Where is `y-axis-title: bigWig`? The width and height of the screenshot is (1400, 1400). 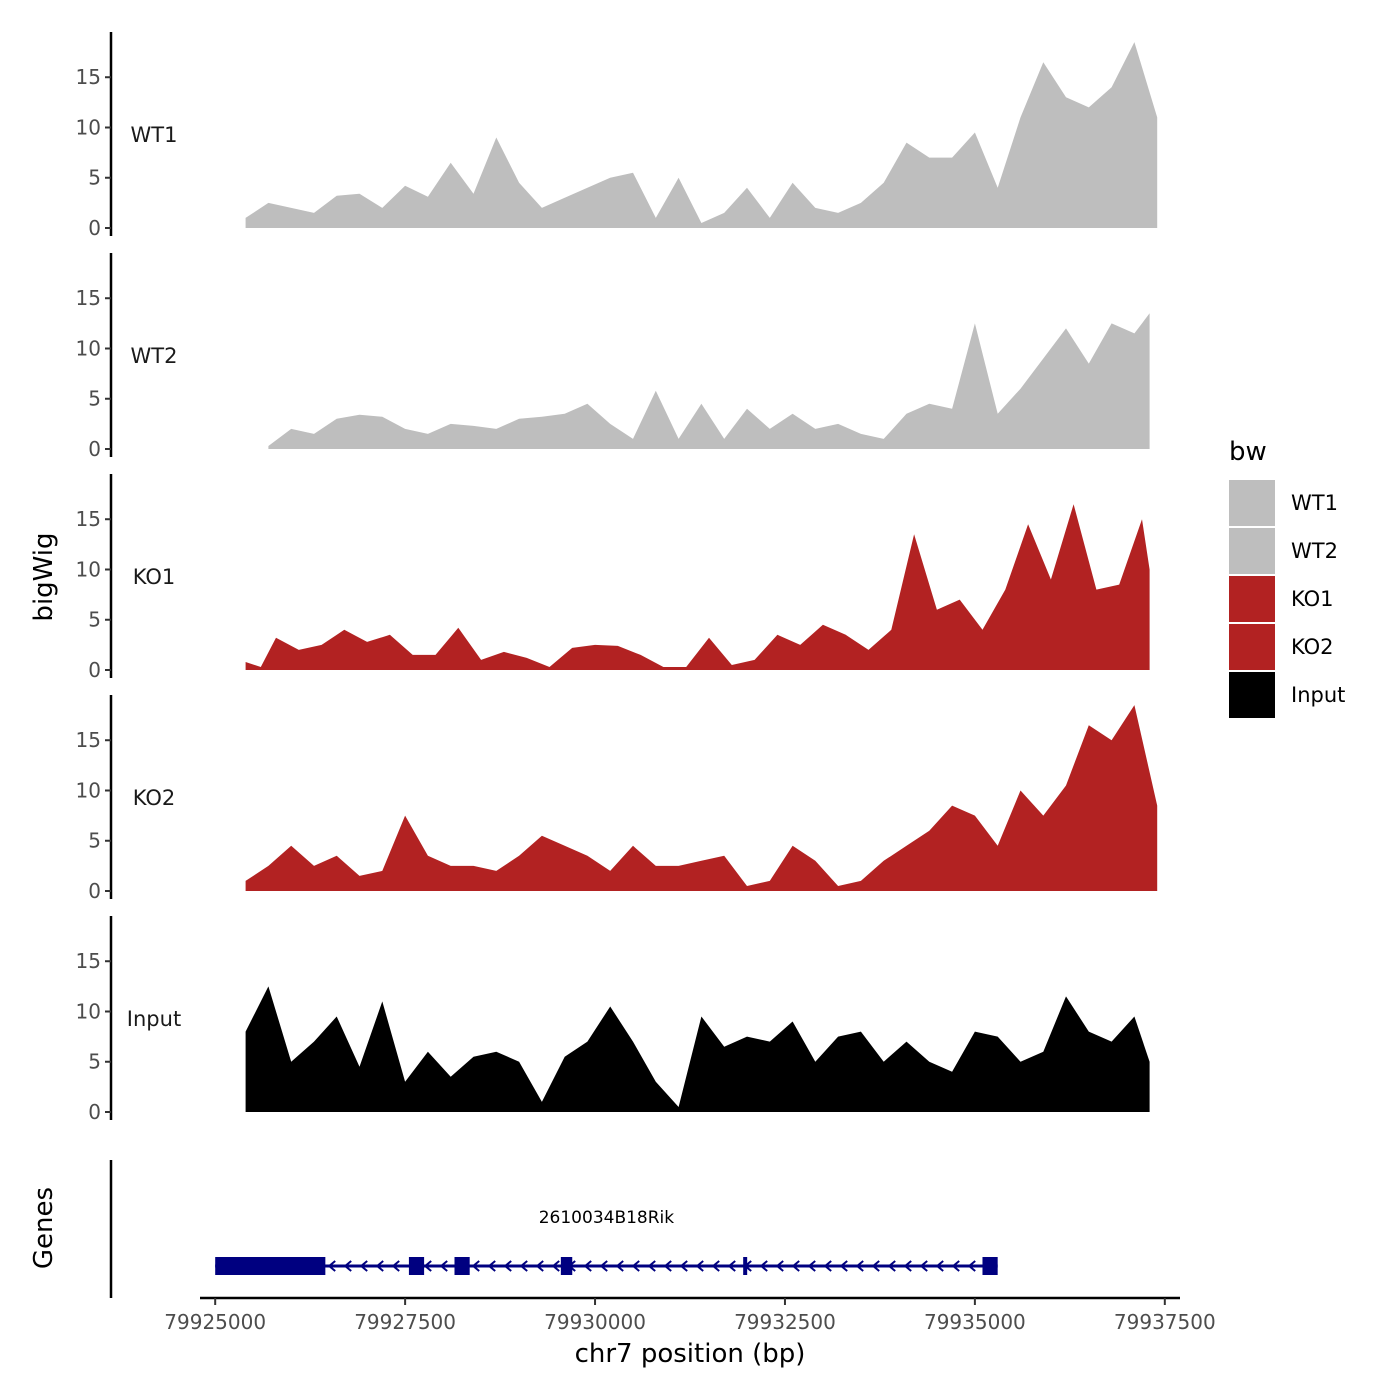 y-axis-title: bigWig is located at coordinates (44, 576).